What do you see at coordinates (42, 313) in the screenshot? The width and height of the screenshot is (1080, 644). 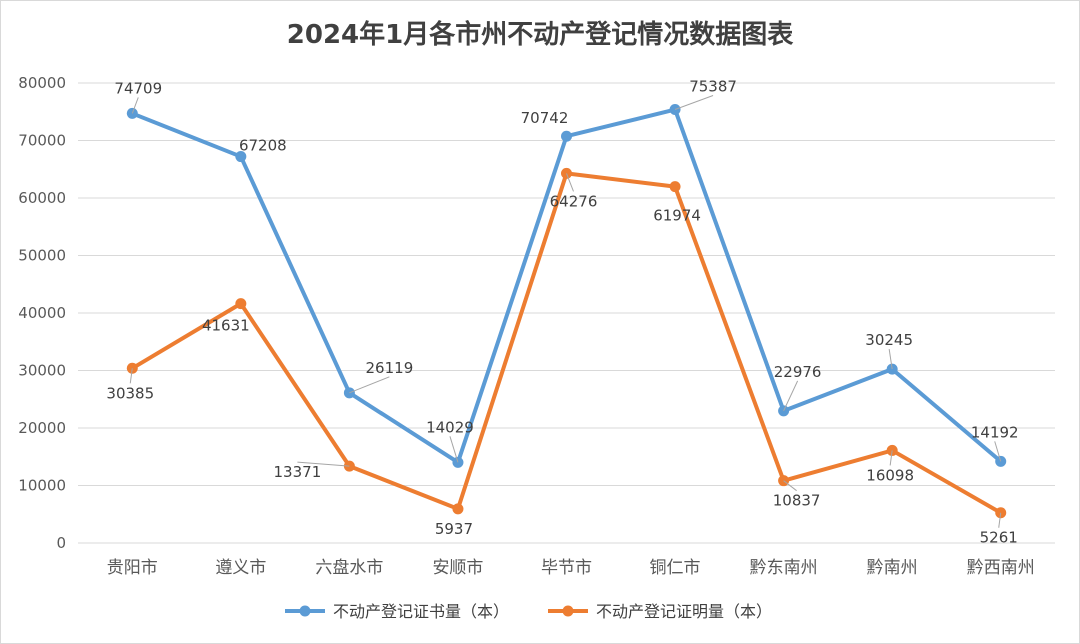 I see `y-tick-label: 40000` at bounding box center [42, 313].